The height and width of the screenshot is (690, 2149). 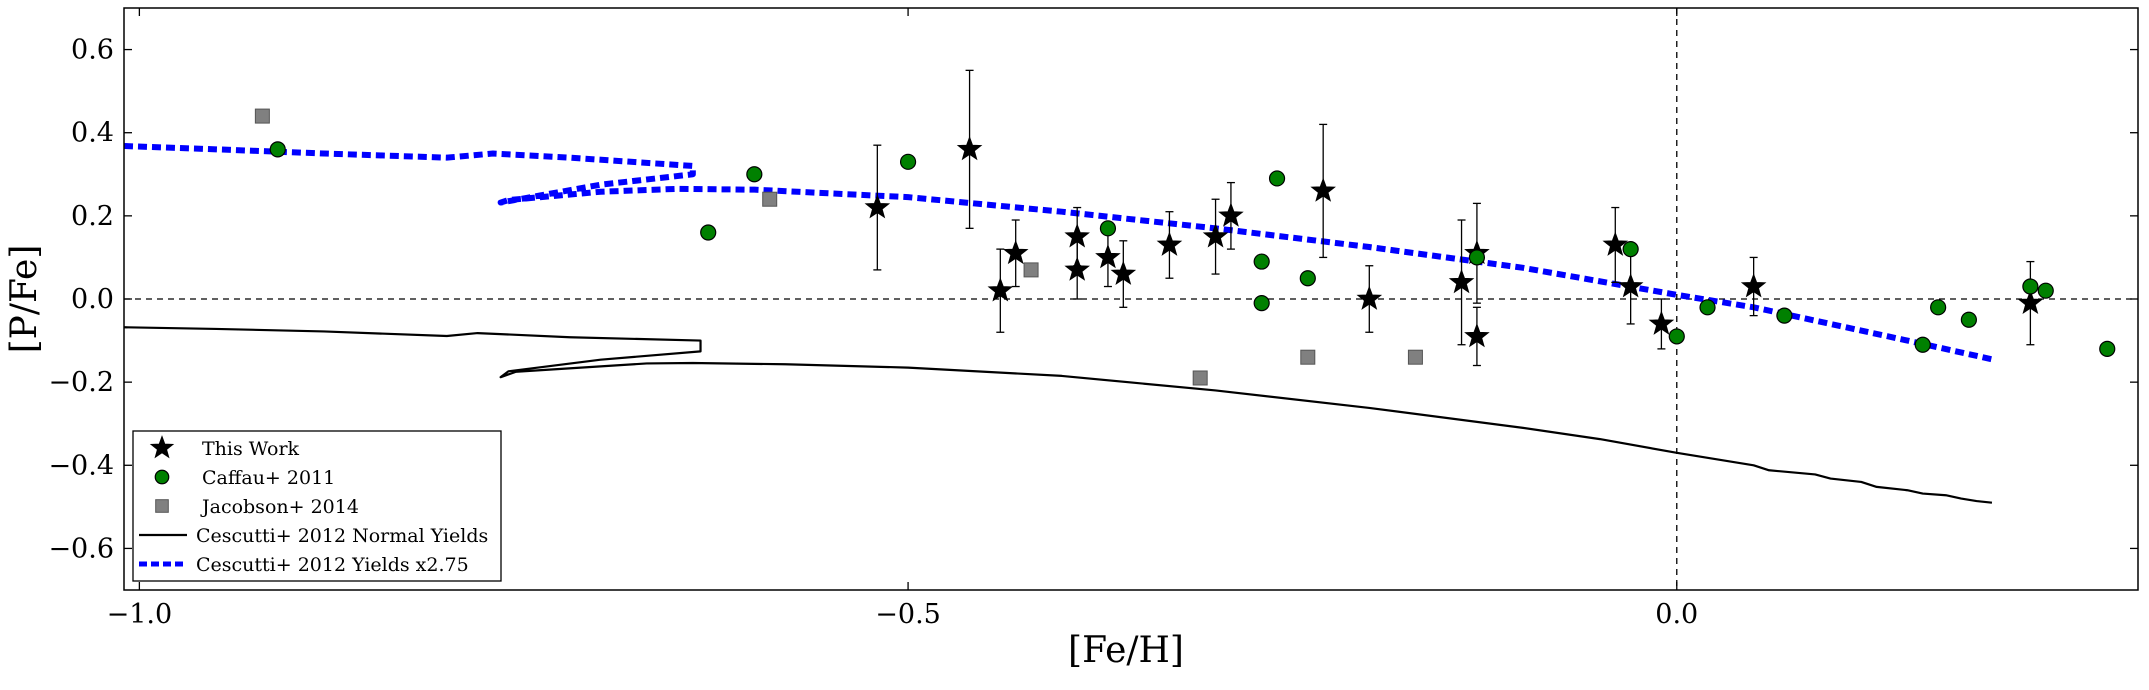 What do you see at coordinates (332, 565) in the screenshot?
I see `legend-label: Cescutti+ 2012 Yields x2.75` at bounding box center [332, 565].